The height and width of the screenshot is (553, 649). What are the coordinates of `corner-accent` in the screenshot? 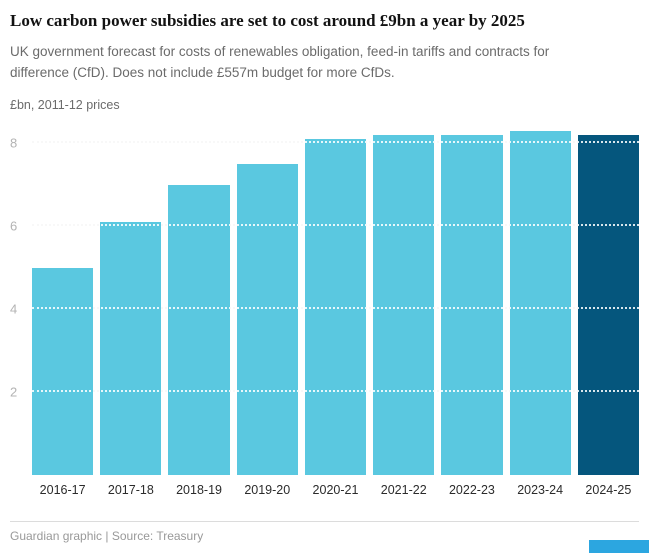 It's located at (619, 546).